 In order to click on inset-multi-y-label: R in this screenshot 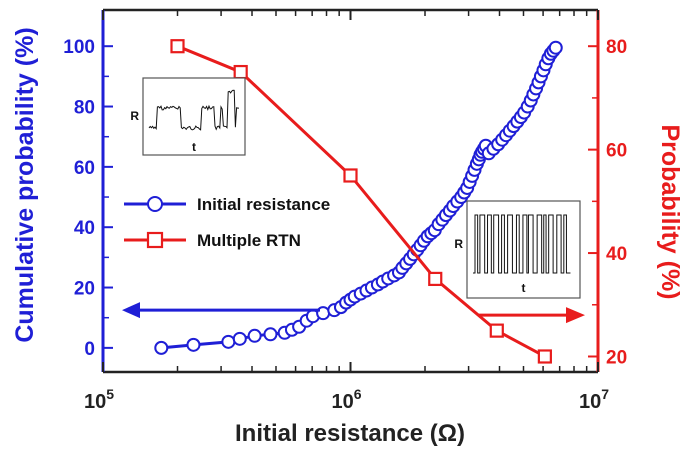, I will do `click(458, 244)`.